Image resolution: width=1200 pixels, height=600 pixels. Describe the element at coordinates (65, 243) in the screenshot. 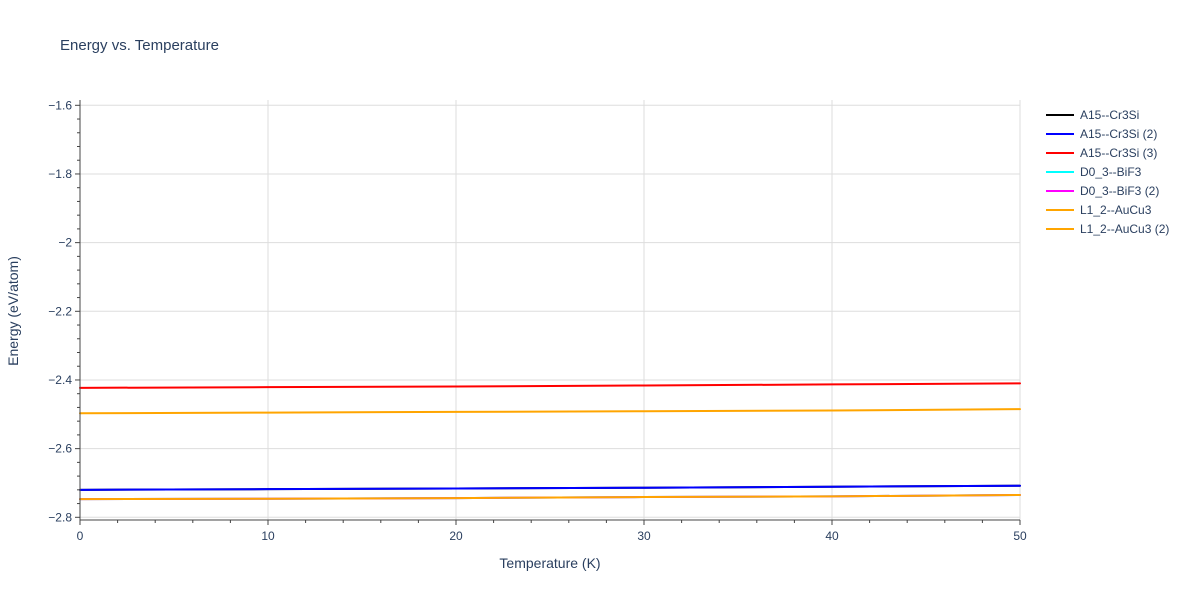

I see `y-tick-label: −2` at that location.